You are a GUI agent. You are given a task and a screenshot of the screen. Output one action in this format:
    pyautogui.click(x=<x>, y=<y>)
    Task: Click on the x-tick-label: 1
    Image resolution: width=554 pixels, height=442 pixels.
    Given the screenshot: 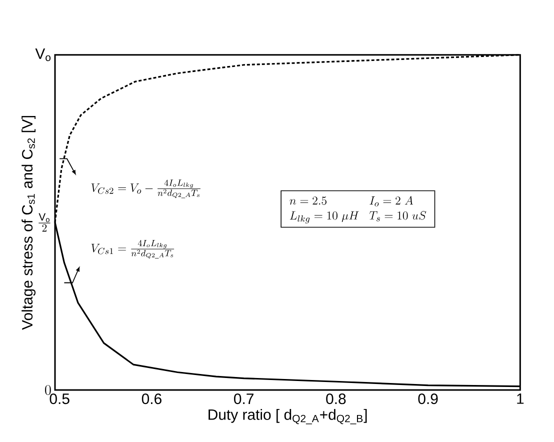 What is the action you would take?
    pyautogui.click(x=520, y=399)
    